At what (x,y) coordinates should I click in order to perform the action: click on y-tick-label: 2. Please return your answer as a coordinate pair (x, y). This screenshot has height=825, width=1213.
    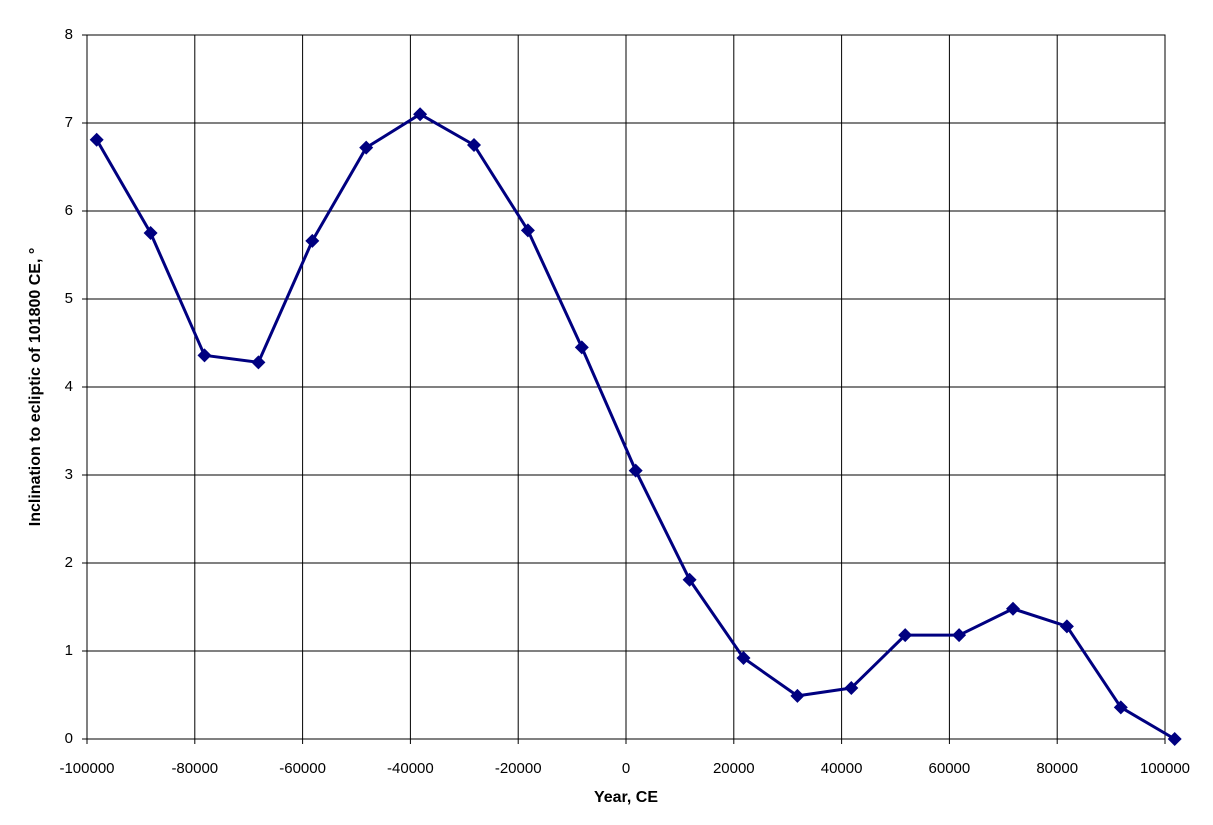
    Looking at the image, I should click on (69, 562).